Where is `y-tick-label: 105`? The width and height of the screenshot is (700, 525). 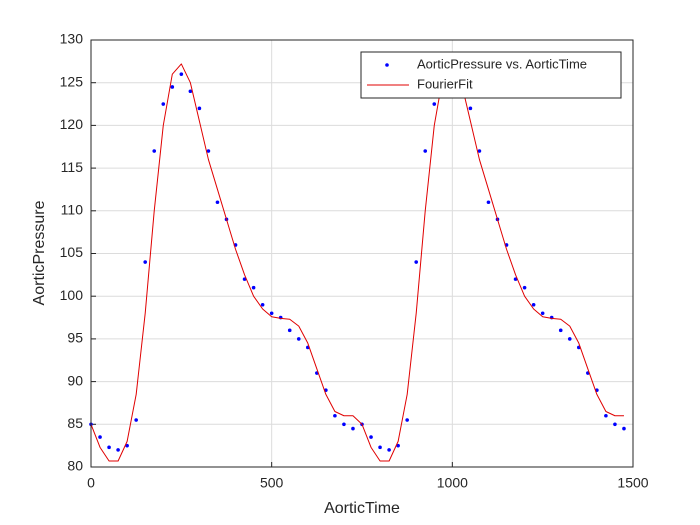 y-tick-label: 105 is located at coordinates (72, 252).